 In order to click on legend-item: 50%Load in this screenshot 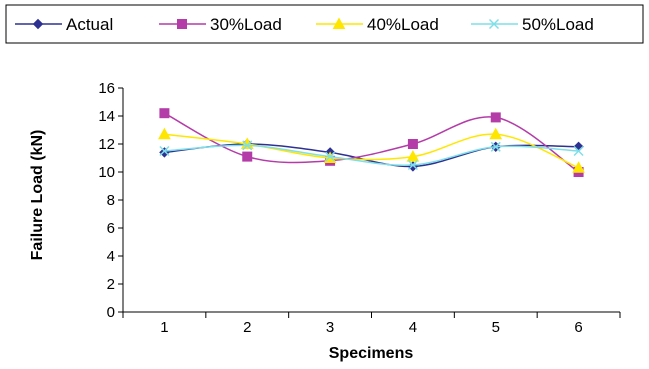, I will do `click(532, 24)`.